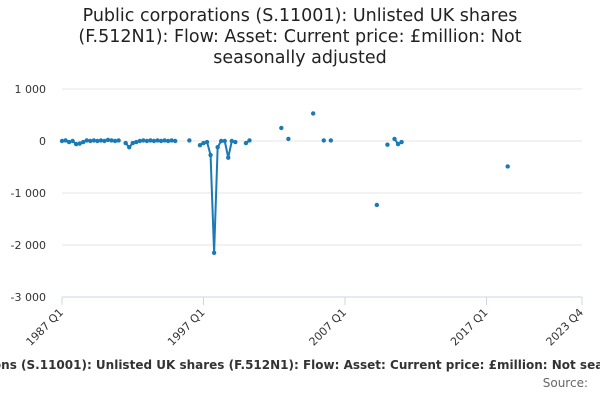 This screenshot has width=600, height=400. What do you see at coordinates (28, 297) in the screenshot?
I see `y-tick-label: -3 000` at bounding box center [28, 297].